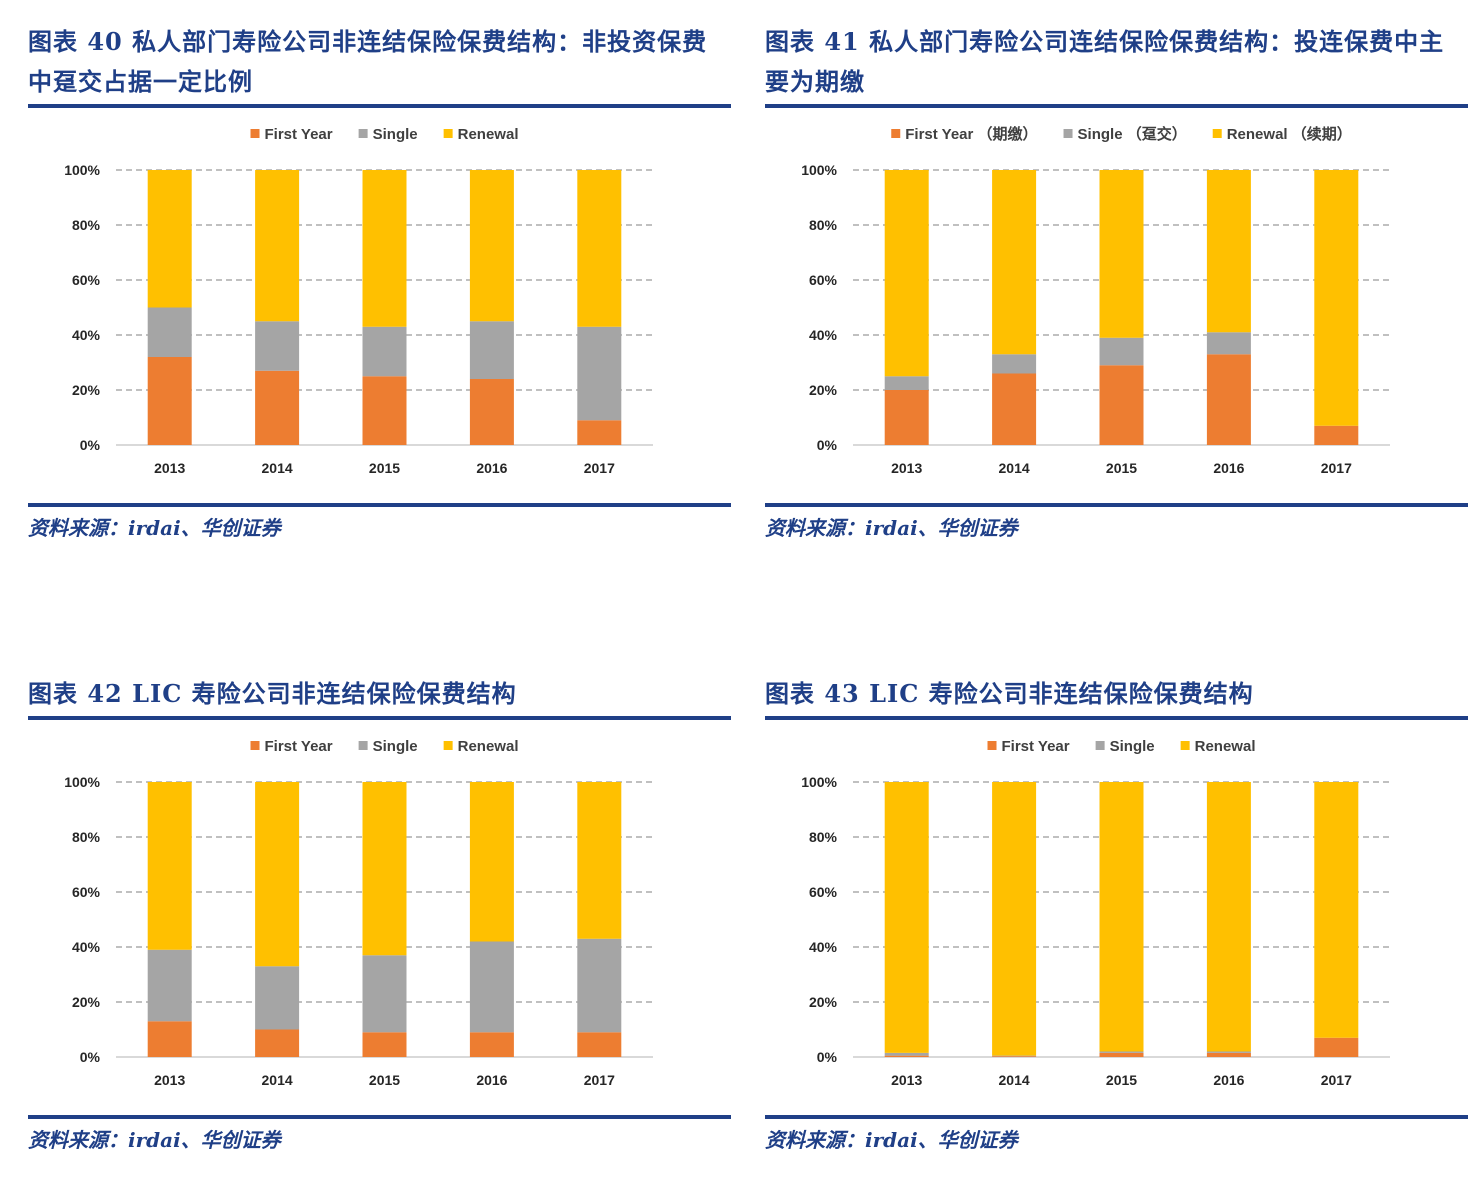 The image size is (1481, 1200). Describe the element at coordinates (971, 134) in the screenshot. I see `legend-label: First Year （期缴）` at that location.